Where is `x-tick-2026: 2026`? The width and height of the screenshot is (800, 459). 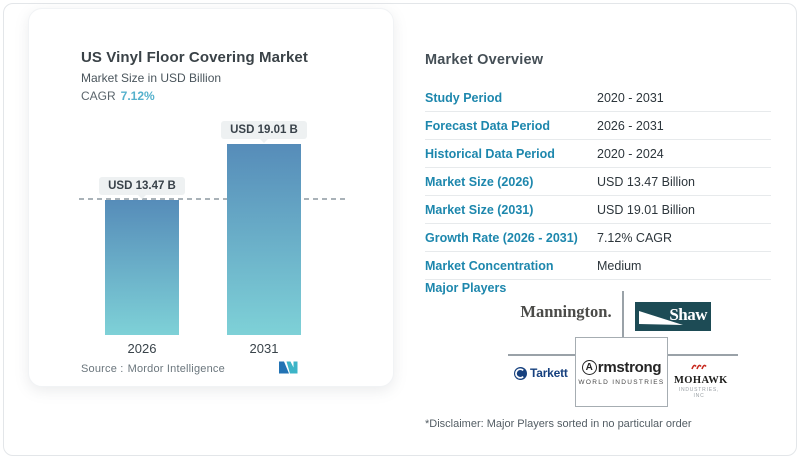
x-tick-2026: 2026 is located at coordinates (142, 348).